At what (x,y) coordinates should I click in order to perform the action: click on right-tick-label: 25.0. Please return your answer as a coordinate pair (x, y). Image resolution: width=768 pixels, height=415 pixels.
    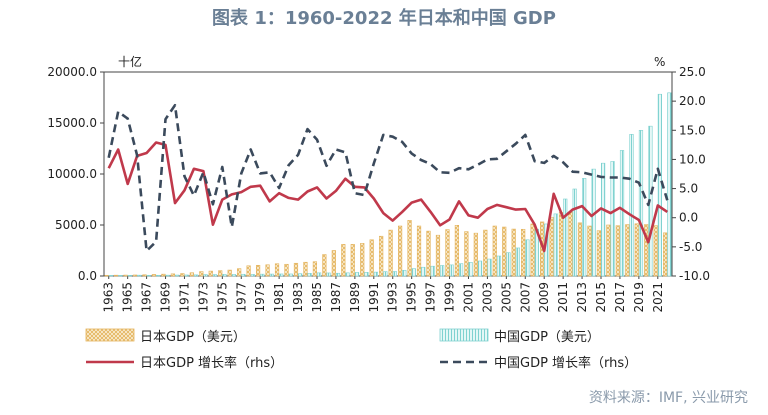
    Looking at the image, I should click on (692, 72).